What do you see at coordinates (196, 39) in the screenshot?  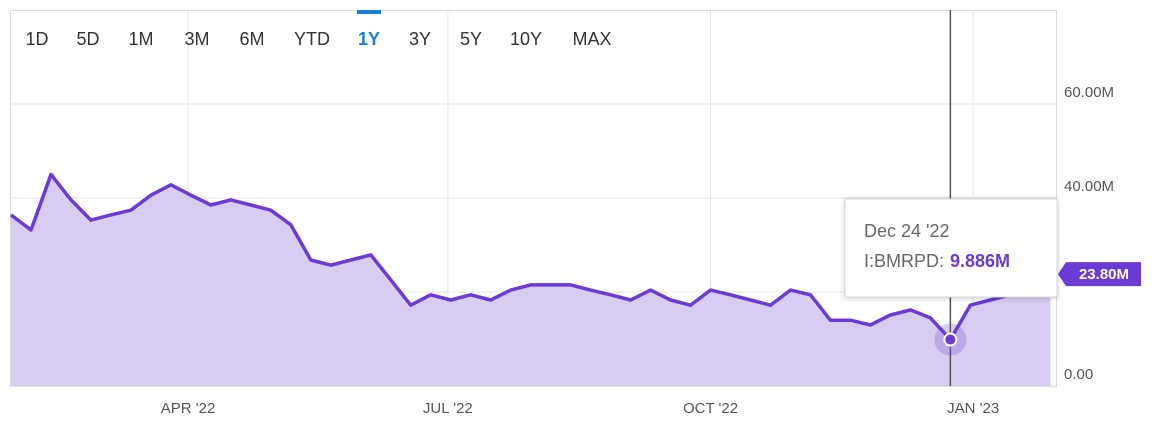 I see `range-button: 3M` at bounding box center [196, 39].